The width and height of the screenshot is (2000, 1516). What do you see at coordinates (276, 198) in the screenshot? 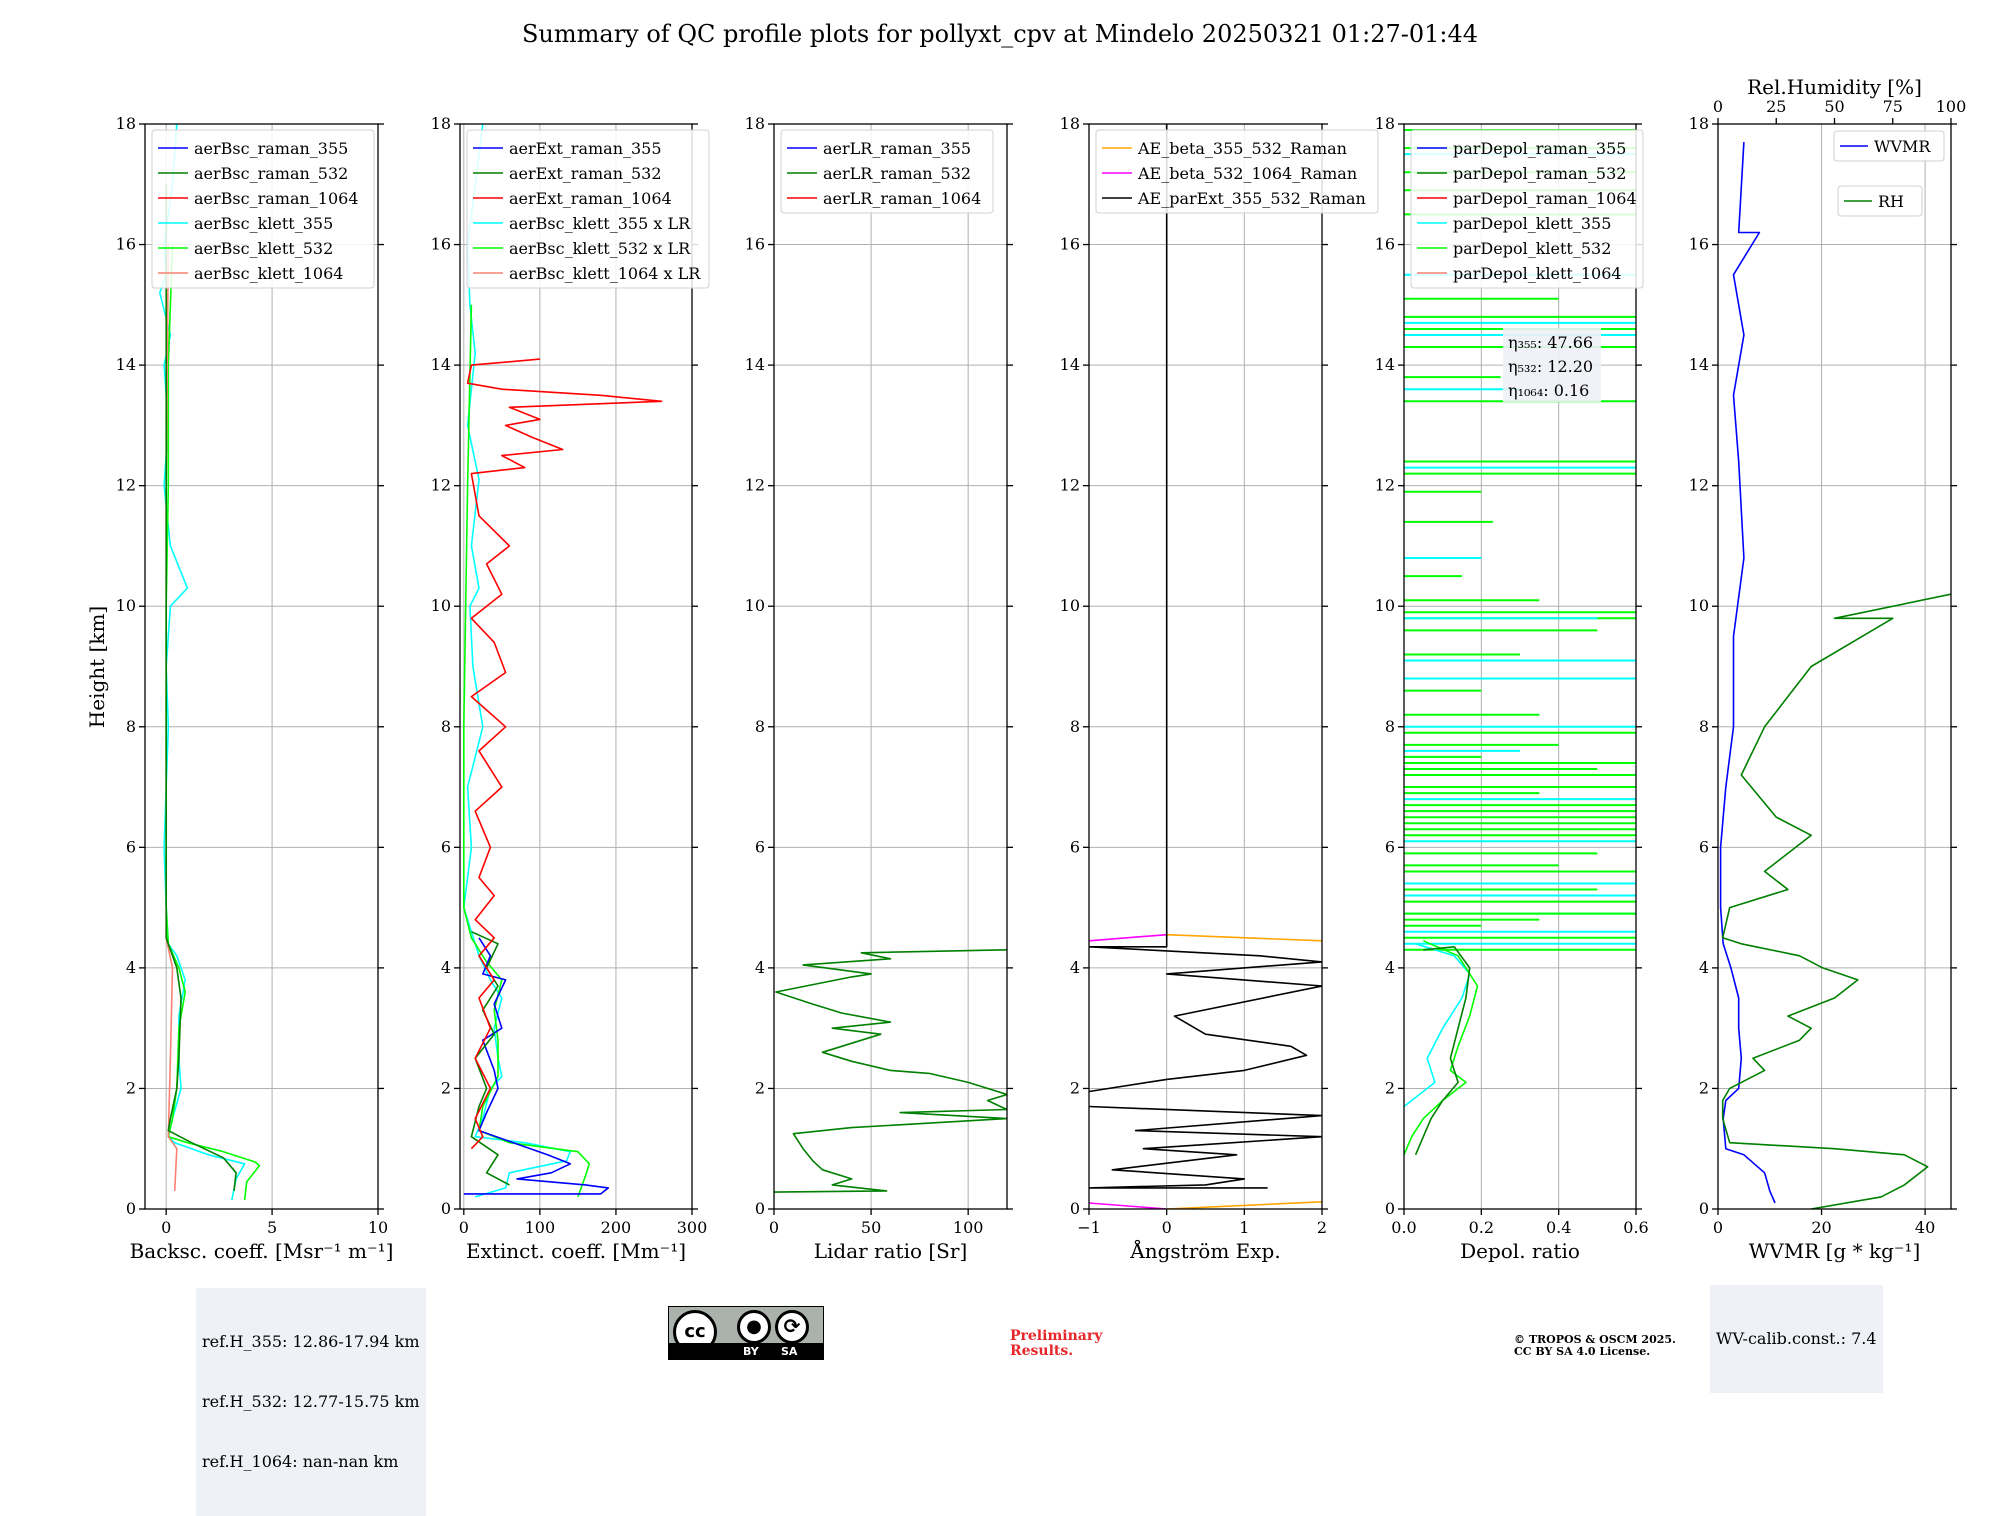
I see `legend-label: aerBsc_raman_1064` at bounding box center [276, 198].